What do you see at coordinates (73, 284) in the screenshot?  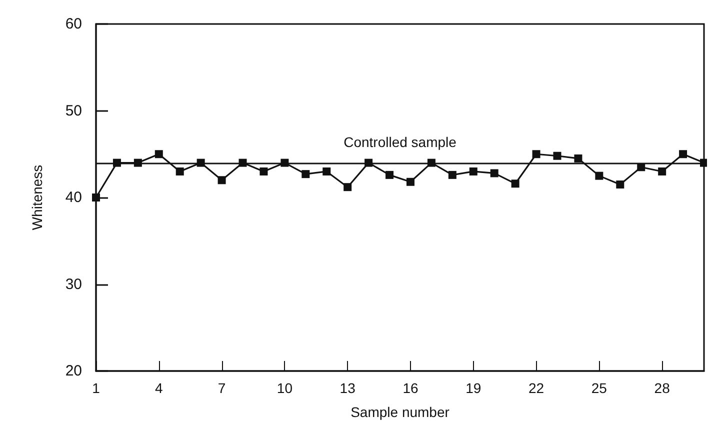 I see `y-tick-label: 30` at bounding box center [73, 284].